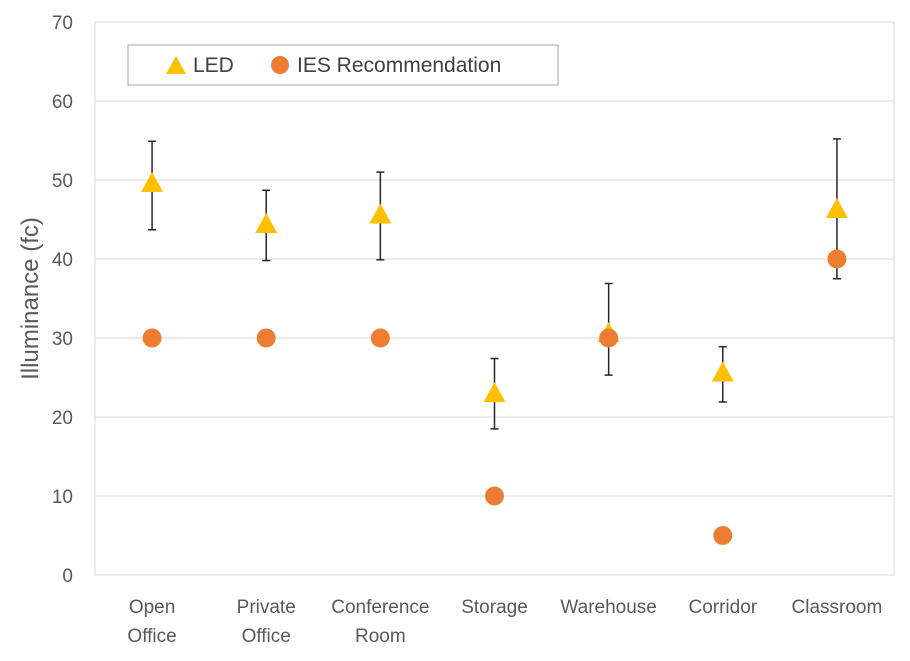 This screenshot has width=910, height=661. What do you see at coordinates (213, 65) in the screenshot?
I see `legend-led-label: LED` at bounding box center [213, 65].